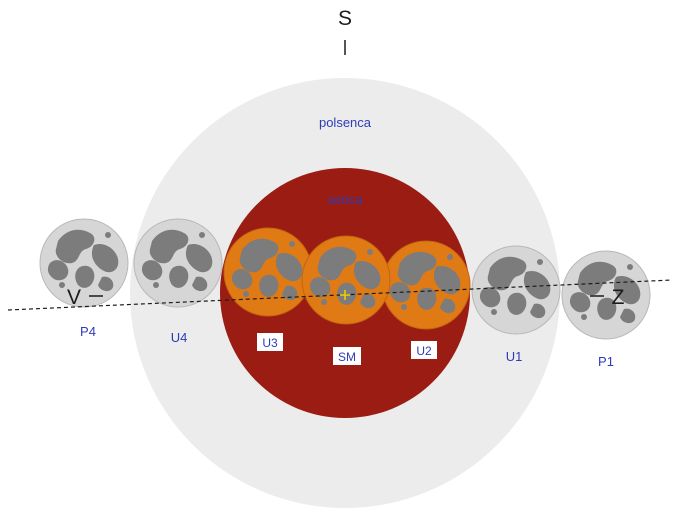 This screenshot has height=510, width=680. I want to click on contact-label-sm: SM, so click(347, 357).